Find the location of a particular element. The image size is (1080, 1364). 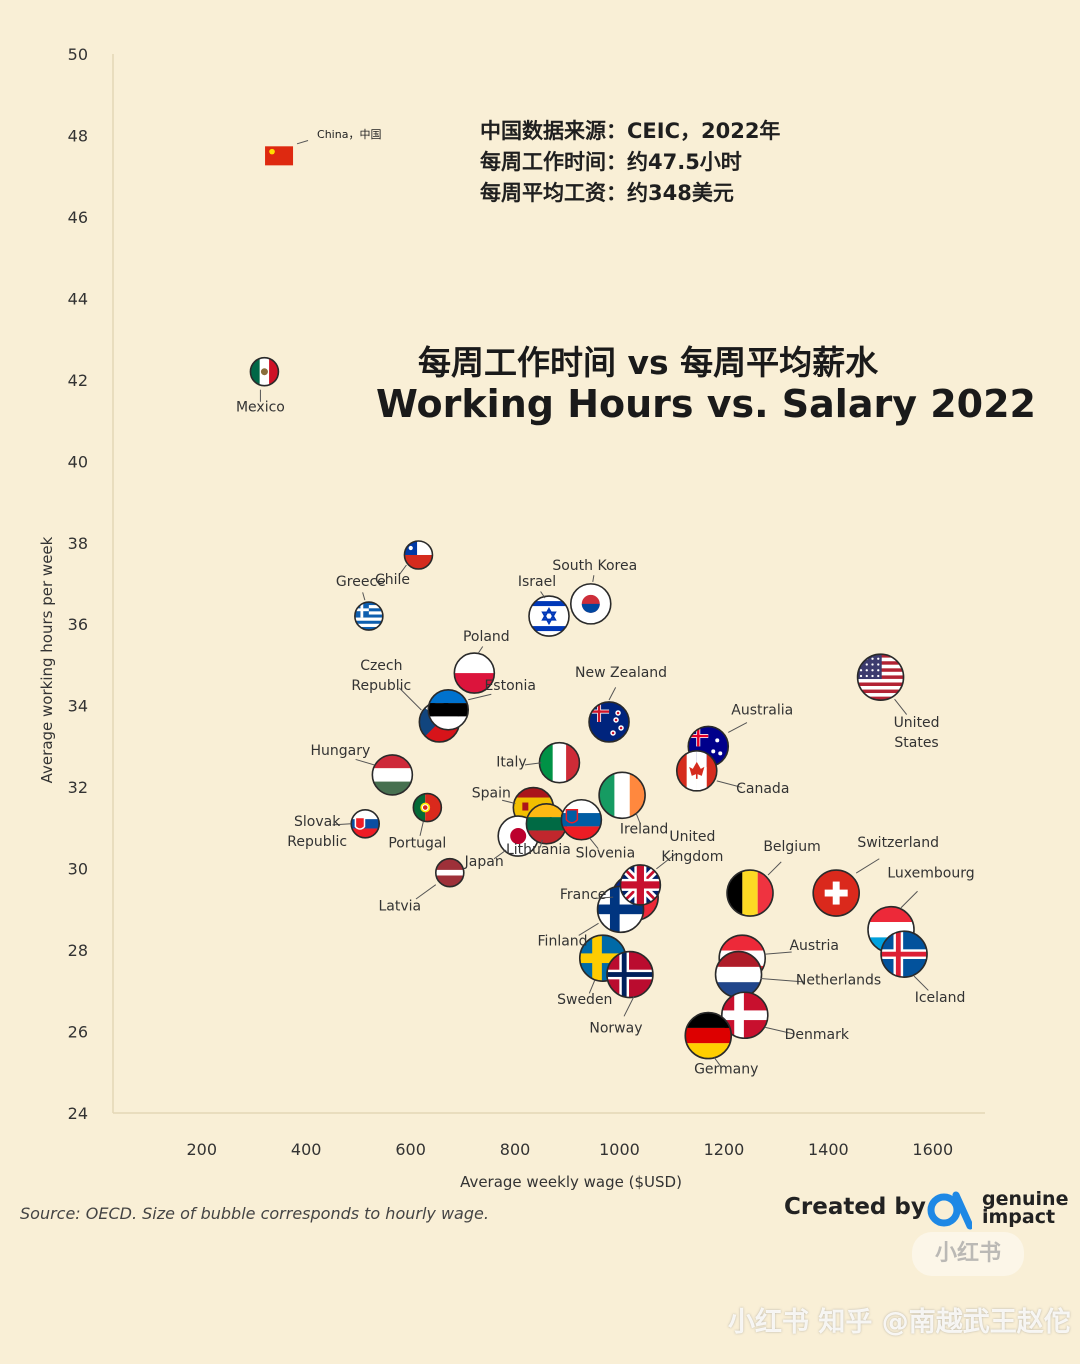

label-lithuania: Lithuania is located at coordinates (538, 850).